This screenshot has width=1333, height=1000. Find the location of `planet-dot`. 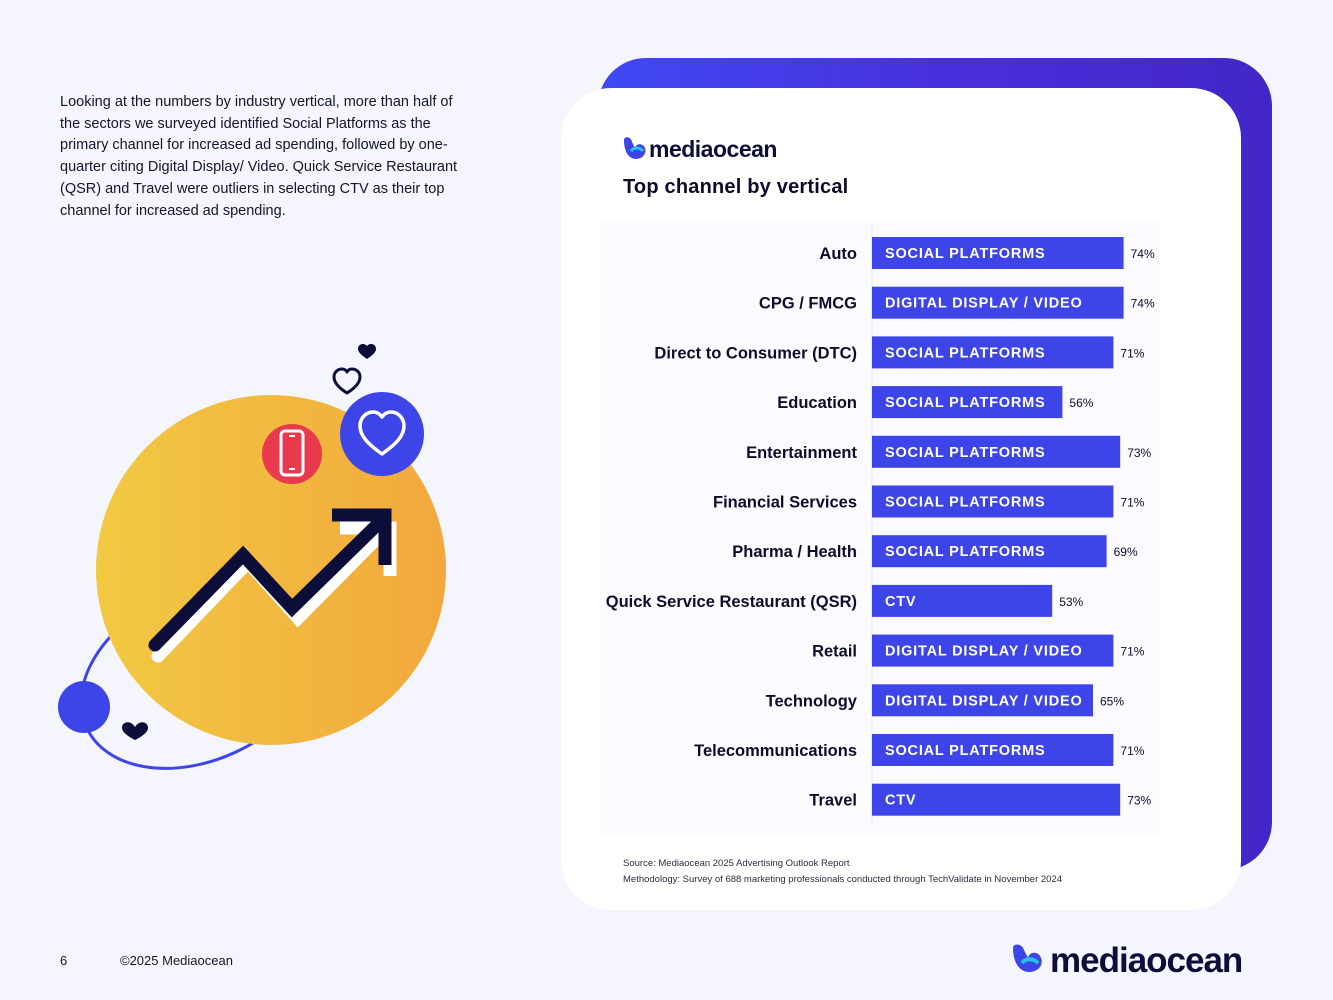

planet-dot is located at coordinates (84, 707).